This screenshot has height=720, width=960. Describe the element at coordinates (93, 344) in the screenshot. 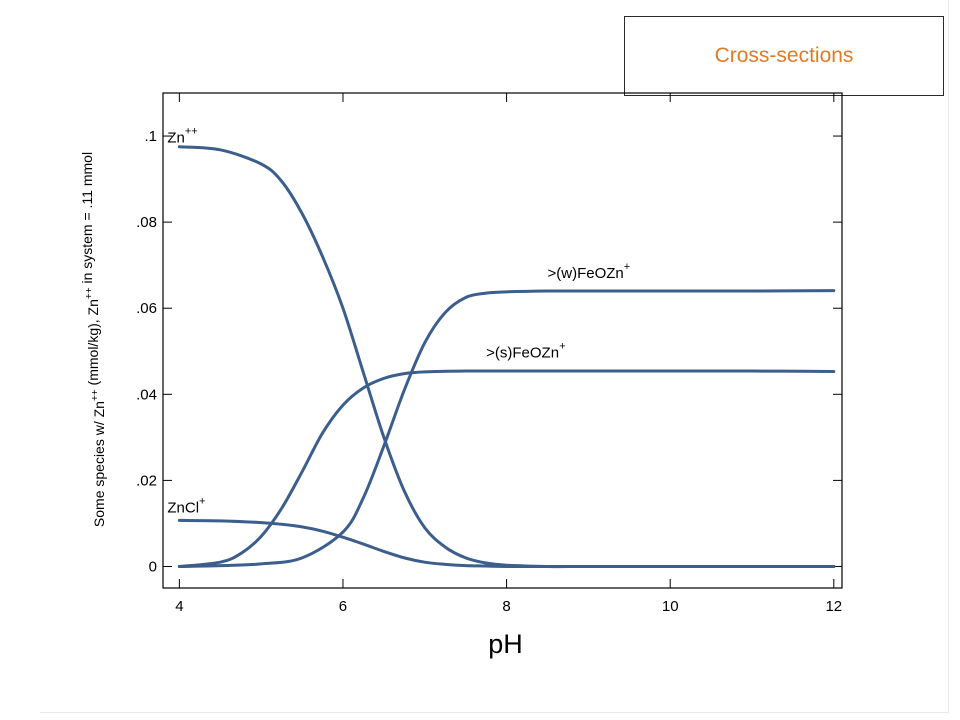

I see `y-axis-label-text: (mmol/kg), Zn` at that location.